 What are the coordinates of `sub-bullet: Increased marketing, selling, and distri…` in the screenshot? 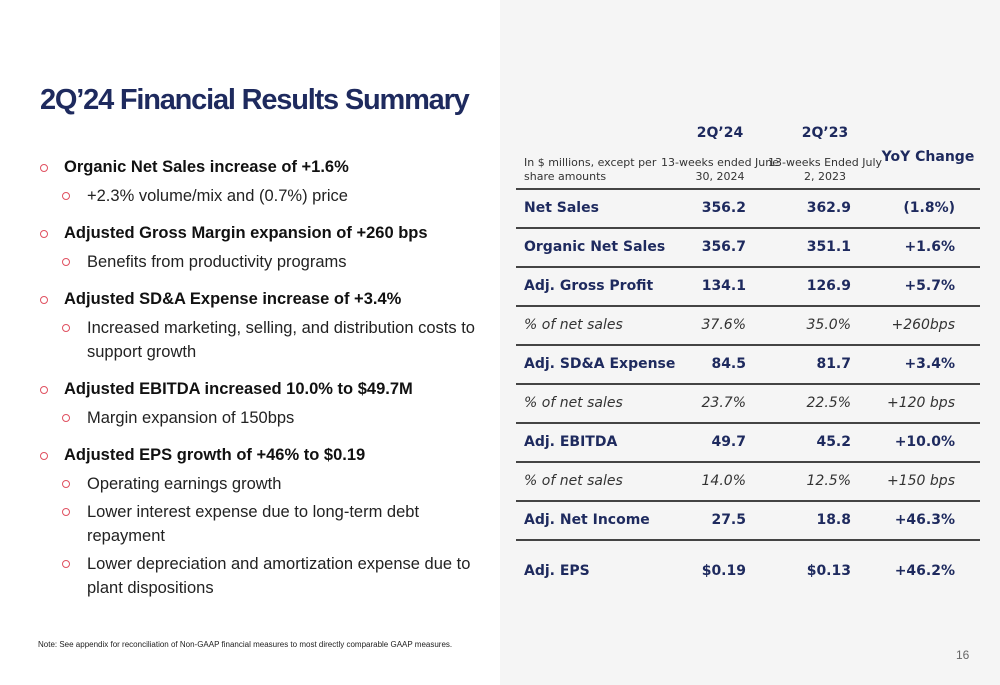 It's located at (265, 340).